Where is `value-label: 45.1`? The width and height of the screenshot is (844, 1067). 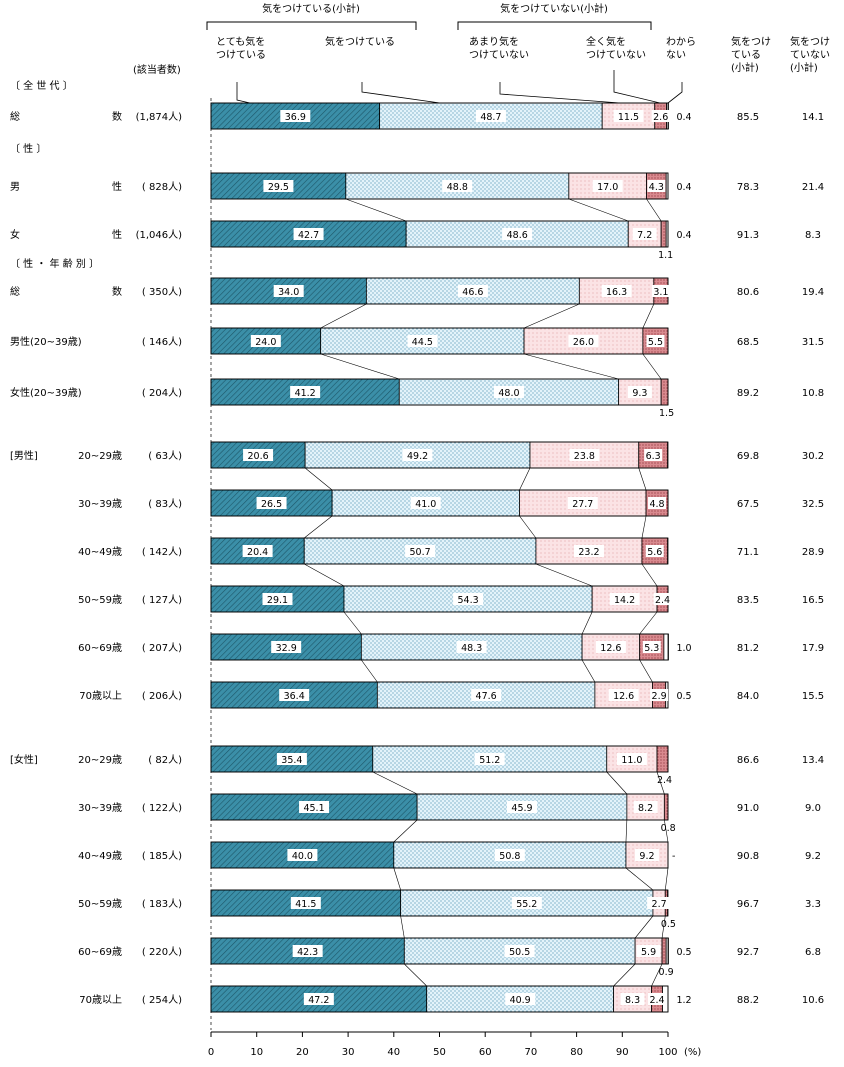
value-label: 45.1 is located at coordinates (313, 808).